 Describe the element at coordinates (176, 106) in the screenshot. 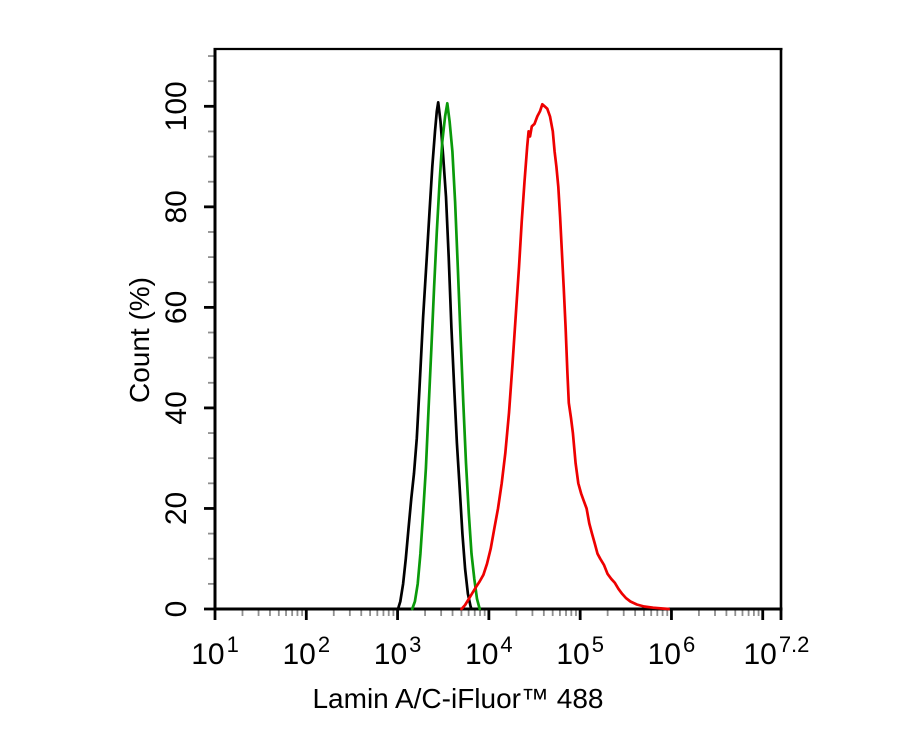

I see `y-tick-label: 100` at that location.